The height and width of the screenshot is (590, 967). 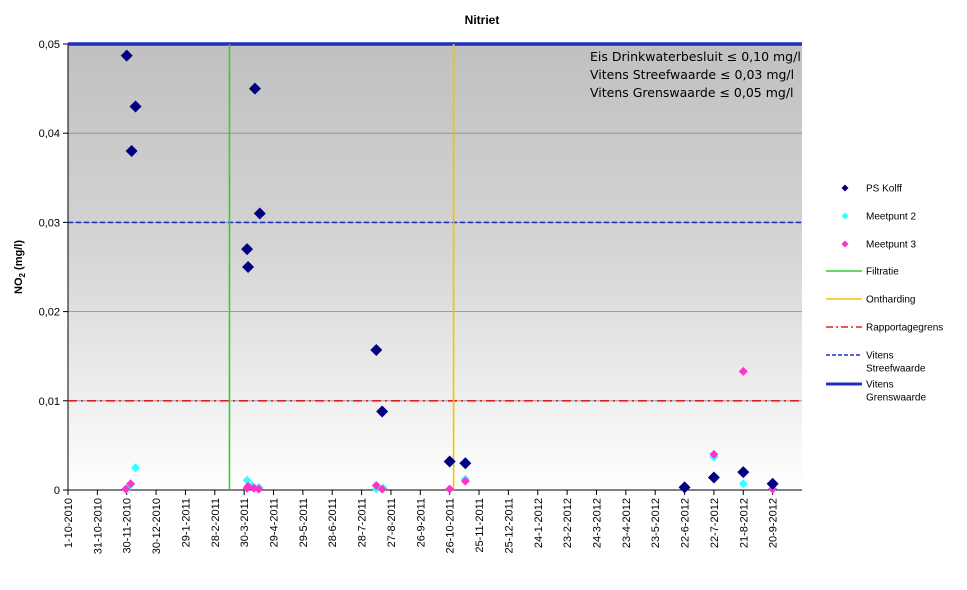 I want to click on x-tick-label: 29-5-2011, so click(x=304, y=522).